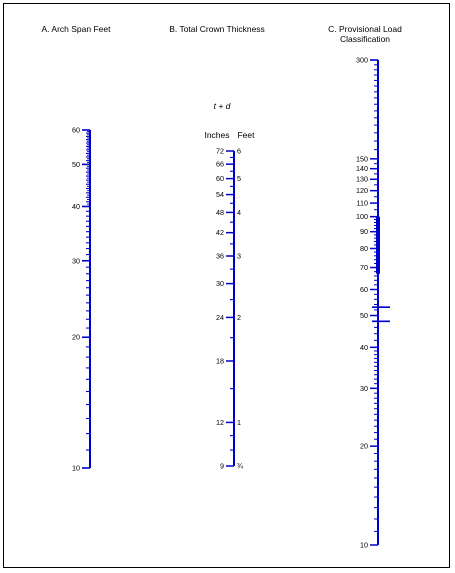 This screenshot has width=455, height=573. What do you see at coordinates (364, 231) in the screenshot?
I see `scale-c-tick-label: 90` at bounding box center [364, 231].